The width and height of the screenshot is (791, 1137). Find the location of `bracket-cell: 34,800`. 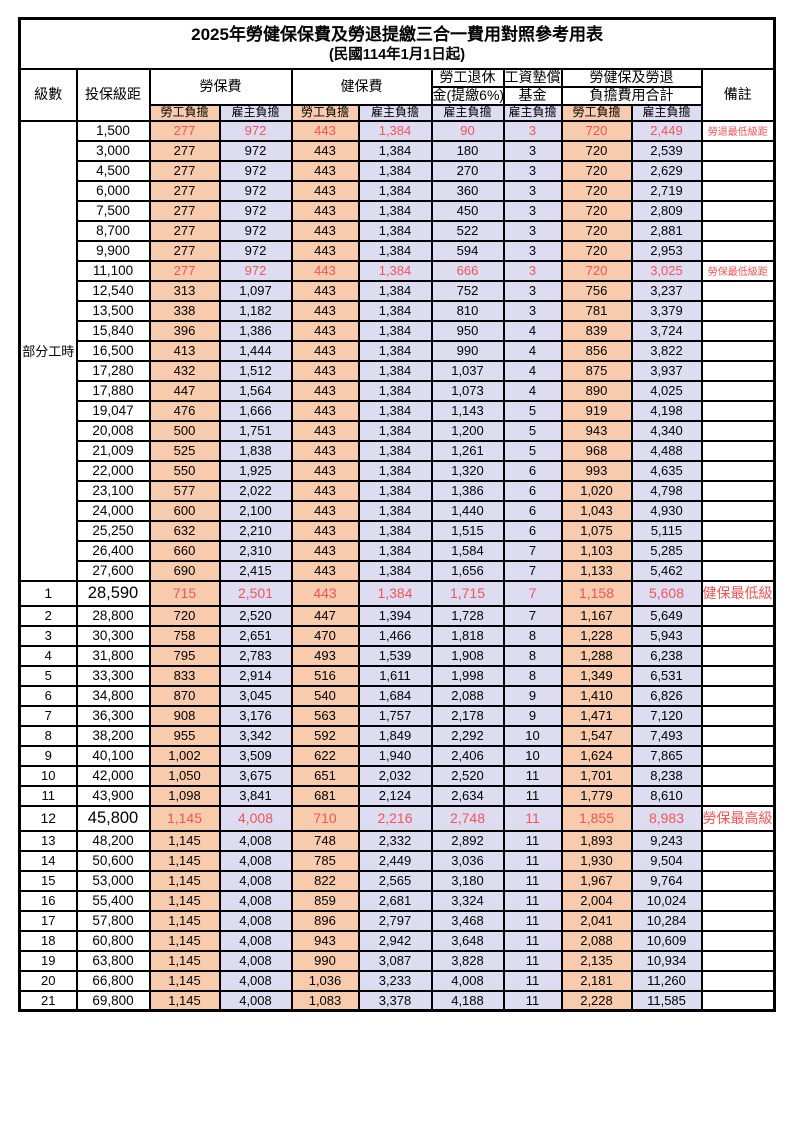

bracket-cell: 34,800 is located at coordinates (113, 695).